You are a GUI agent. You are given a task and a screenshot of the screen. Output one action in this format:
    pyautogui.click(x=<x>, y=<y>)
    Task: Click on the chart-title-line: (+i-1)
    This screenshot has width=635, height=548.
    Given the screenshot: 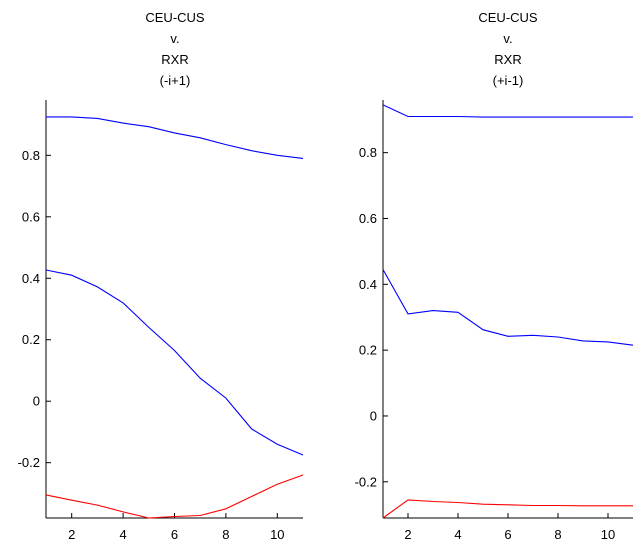 What is the action you would take?
    pyautogui.click(x=508, y=80)
    